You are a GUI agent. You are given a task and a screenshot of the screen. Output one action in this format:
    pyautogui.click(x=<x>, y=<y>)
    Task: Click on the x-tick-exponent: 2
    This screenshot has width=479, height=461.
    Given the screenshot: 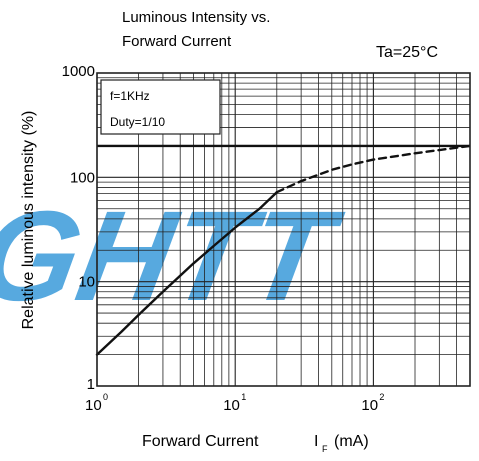 What is the action you would take?
    pyautogui.click(x=381, y=397)
    